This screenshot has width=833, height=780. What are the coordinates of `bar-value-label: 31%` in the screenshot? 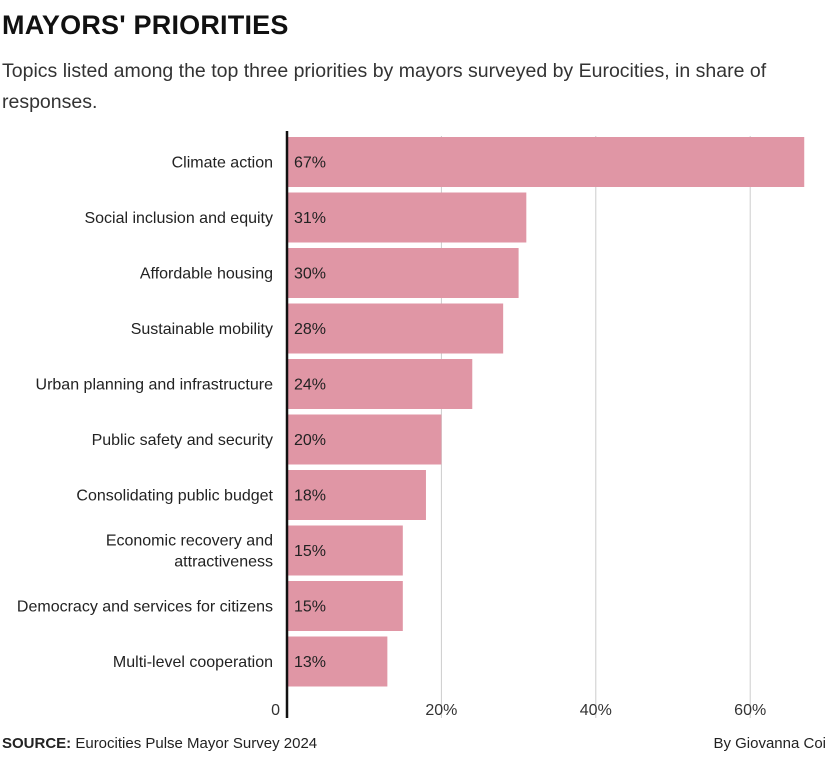 It's located at (310, 218).